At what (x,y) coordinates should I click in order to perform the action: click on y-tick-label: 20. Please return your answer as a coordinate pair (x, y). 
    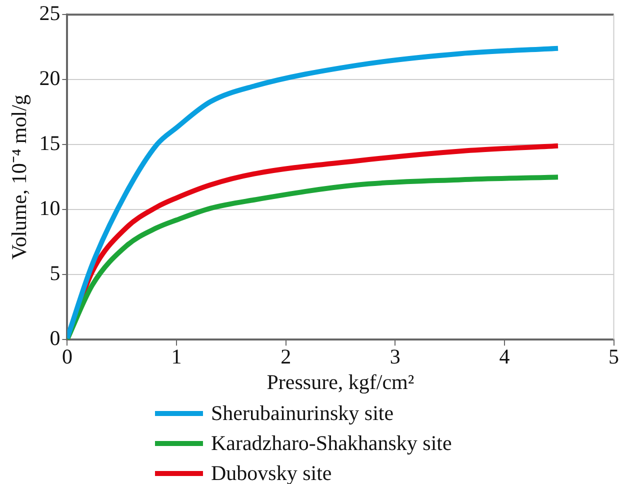
    Looking at the image, I should click on (49, 78).